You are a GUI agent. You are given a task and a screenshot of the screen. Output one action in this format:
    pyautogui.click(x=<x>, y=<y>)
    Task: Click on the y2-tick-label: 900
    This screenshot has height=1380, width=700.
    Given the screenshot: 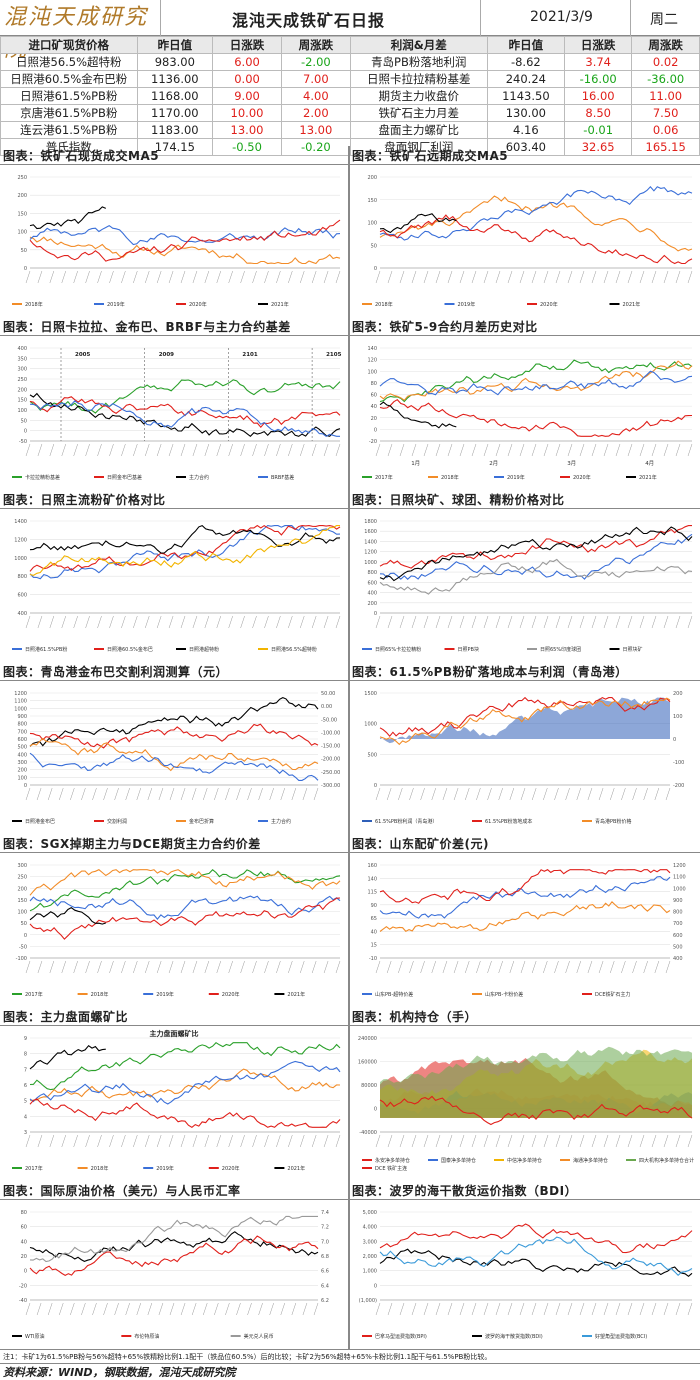 What is the action you would take?
    pyautogui.click(x=678, y=901)
    